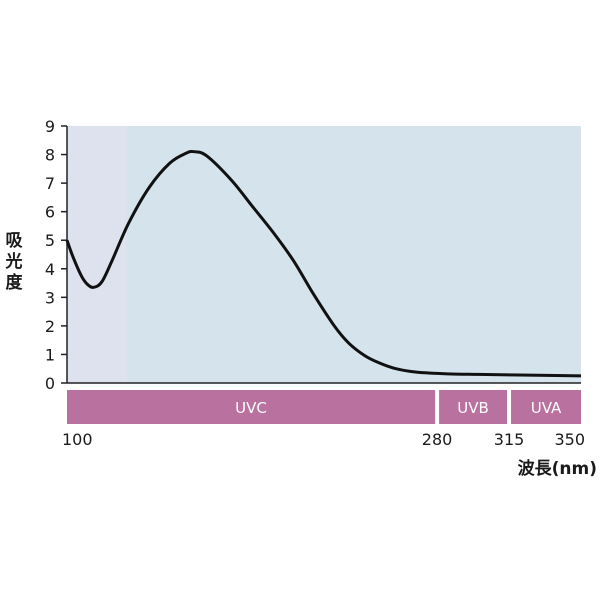 Image resolution: width=600 pixels, height=600 pixels. Describe the element at coordinates (50, 155) in the screenshot. I see `y-tick-label: 8` at that location.